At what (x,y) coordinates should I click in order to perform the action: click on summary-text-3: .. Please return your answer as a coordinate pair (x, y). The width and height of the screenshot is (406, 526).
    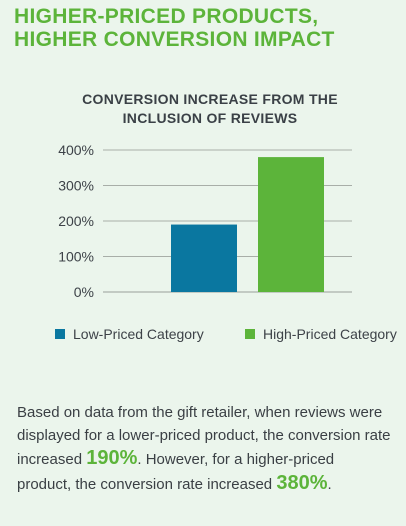
    Looking at the image, I should click on (329, 484).